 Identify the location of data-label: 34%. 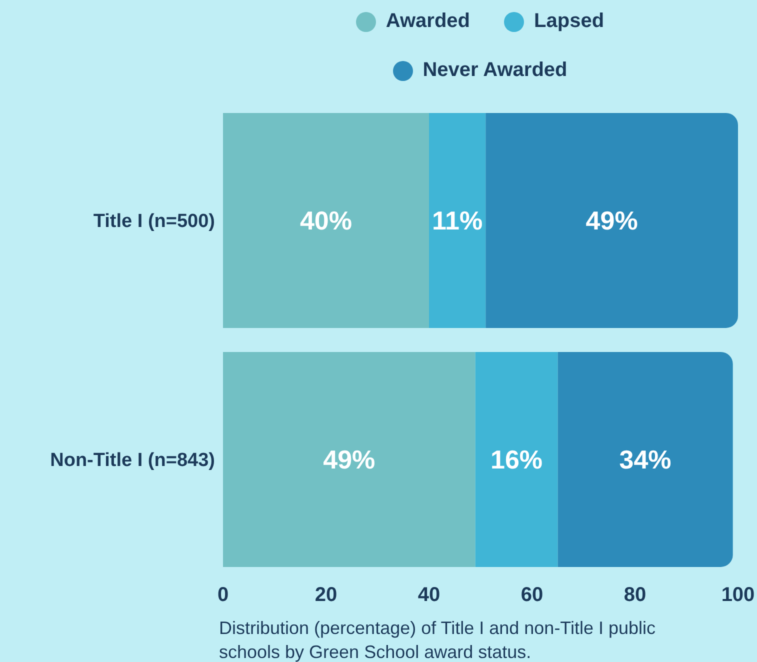
(645, 459).